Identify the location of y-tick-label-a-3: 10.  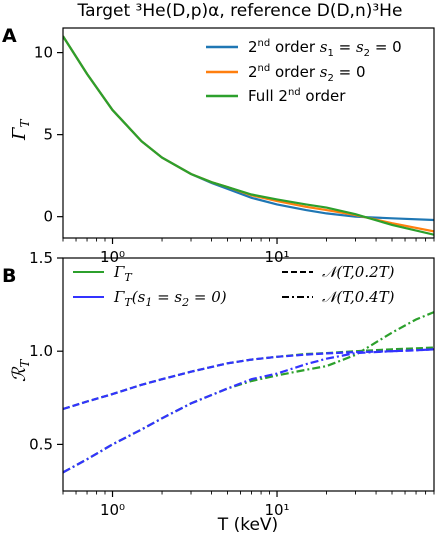
(43, 53).